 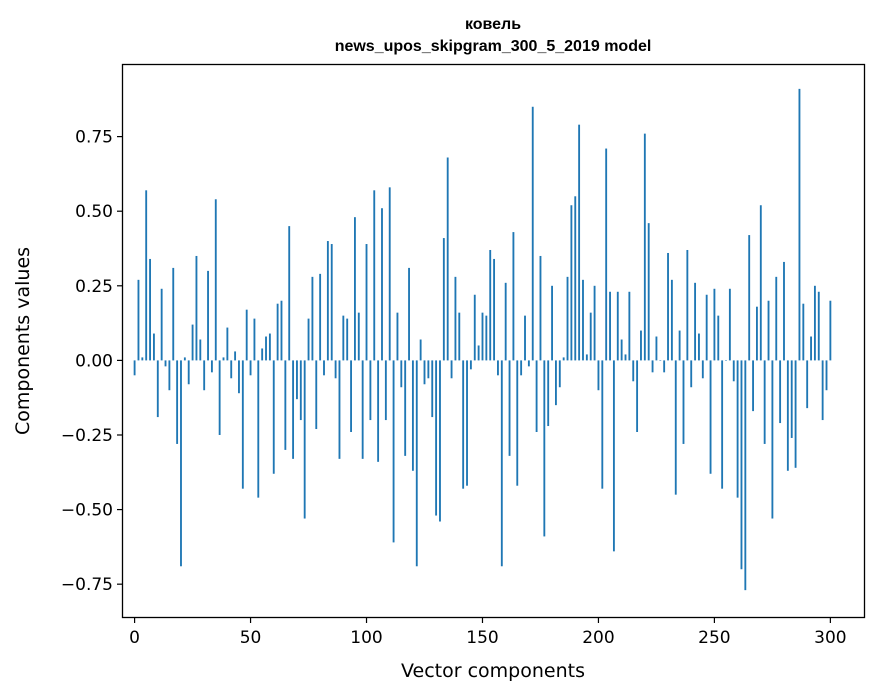 I want to click on y-tick-label-3: 0.00, so click(x=94, y=361).